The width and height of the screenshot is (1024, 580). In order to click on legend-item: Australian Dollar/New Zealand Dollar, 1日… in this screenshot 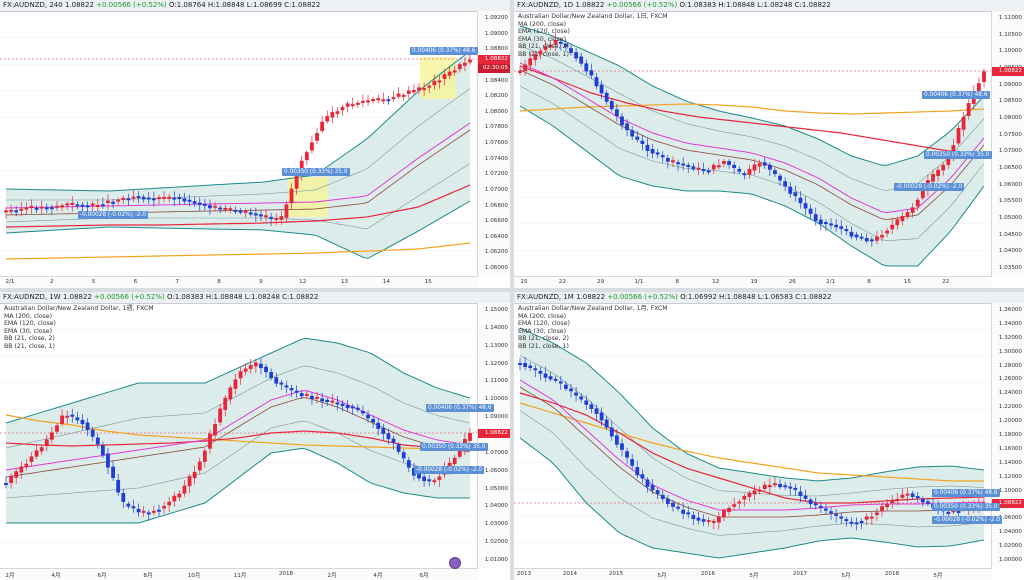, I will do `click(593, 16)`.